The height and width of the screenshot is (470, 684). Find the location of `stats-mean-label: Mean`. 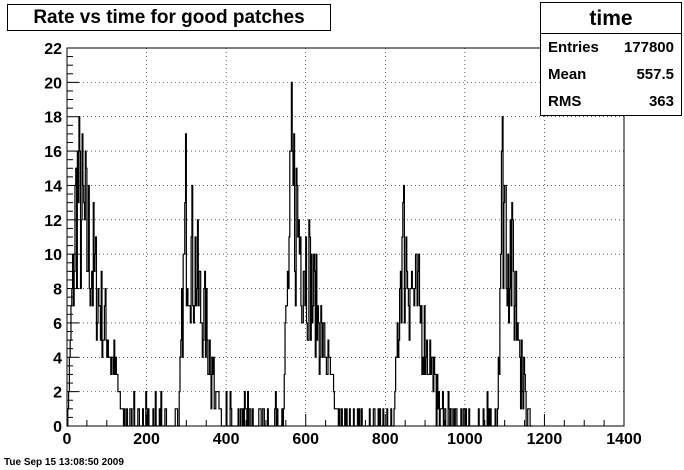

stats-mean-label: Mean is located at coordinates (567, 74).